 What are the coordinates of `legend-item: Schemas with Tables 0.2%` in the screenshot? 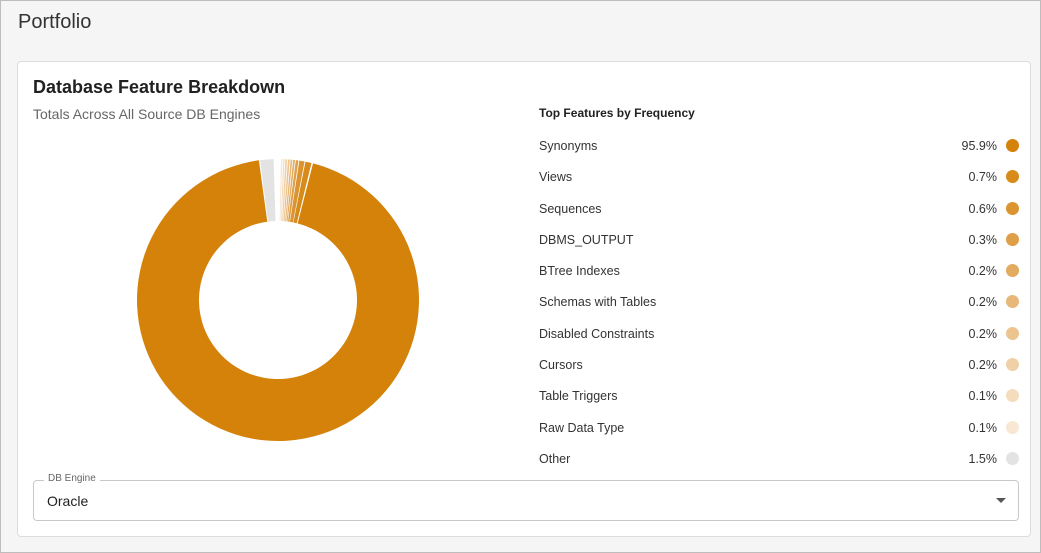 It's located at (779, 303).